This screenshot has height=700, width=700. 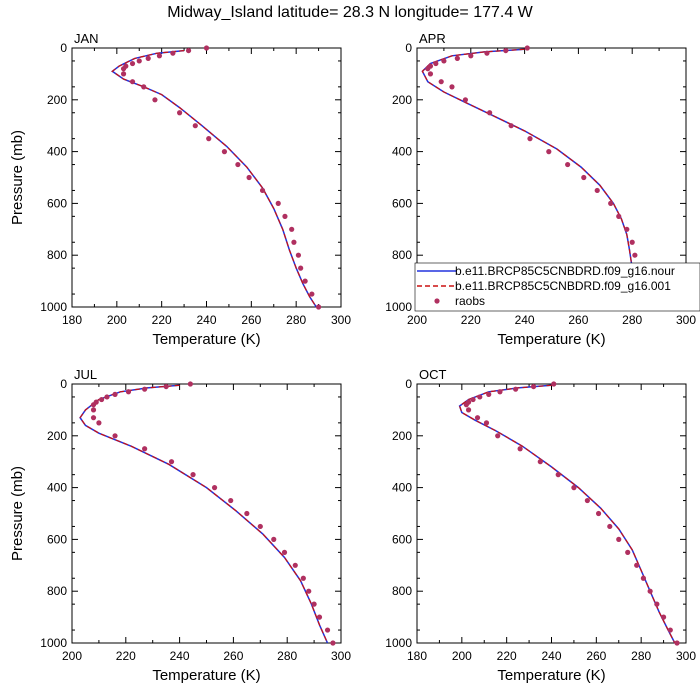 What do you see at coordinates (470, 301) in the screenshot?
I see `legend-label: raobs` at bounding box center [470, 301].